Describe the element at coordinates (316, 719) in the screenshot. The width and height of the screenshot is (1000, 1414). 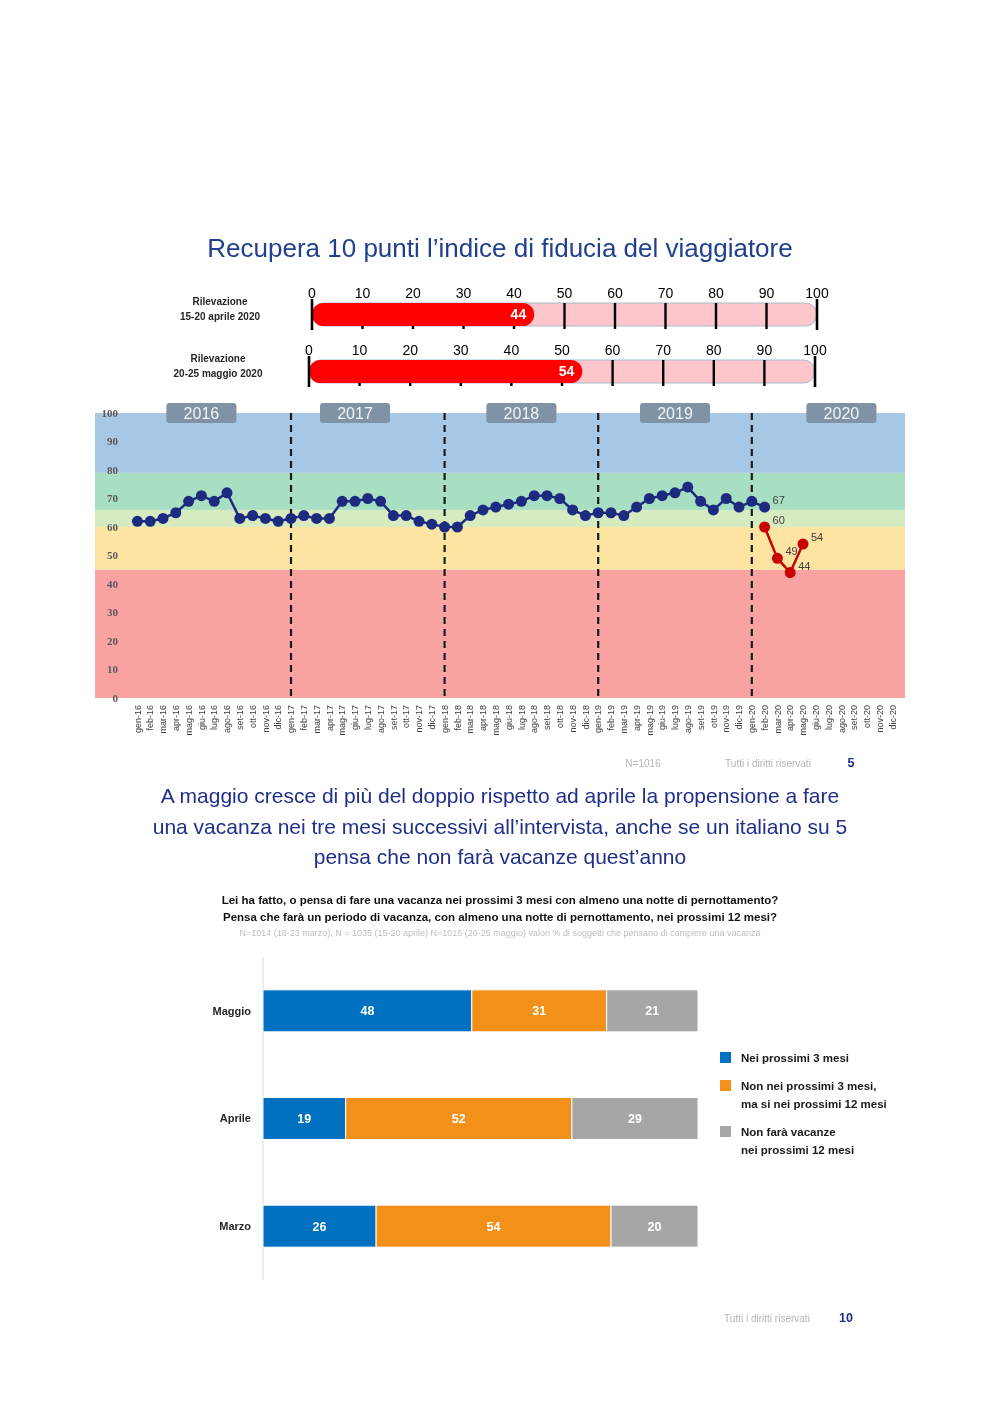
I see `x-tick-label: mar-17` at that location.